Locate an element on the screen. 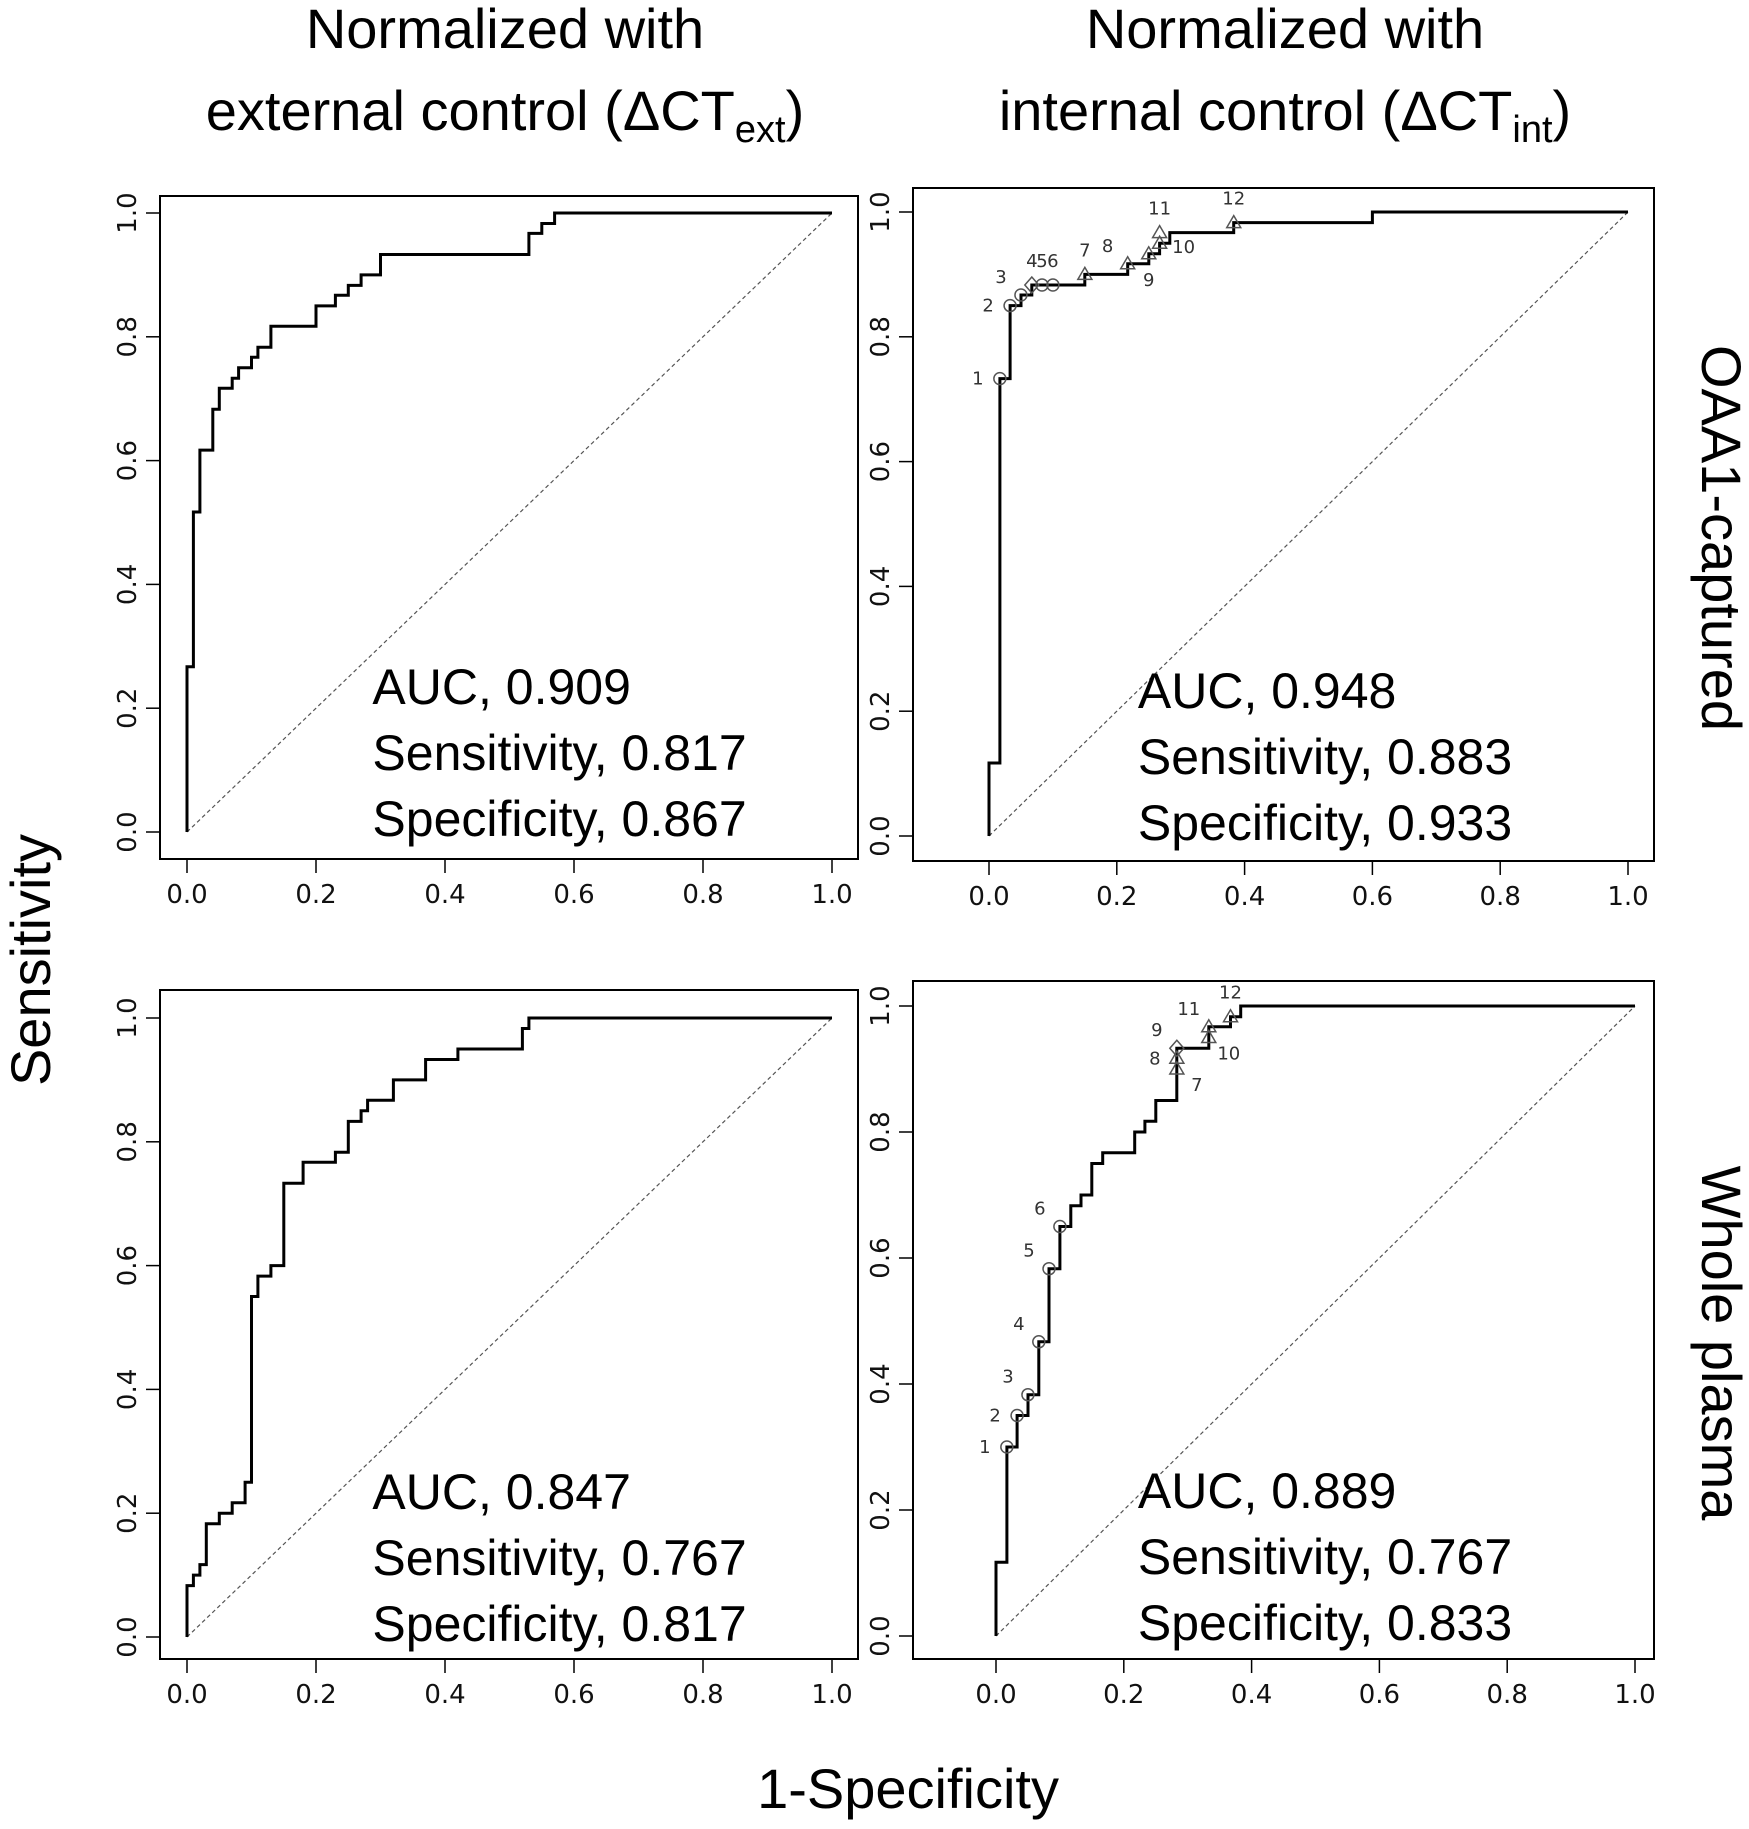 This screenshot has height=1829, width=1749. col-title-left-suffix: ) is located at coordinates (795, 110).